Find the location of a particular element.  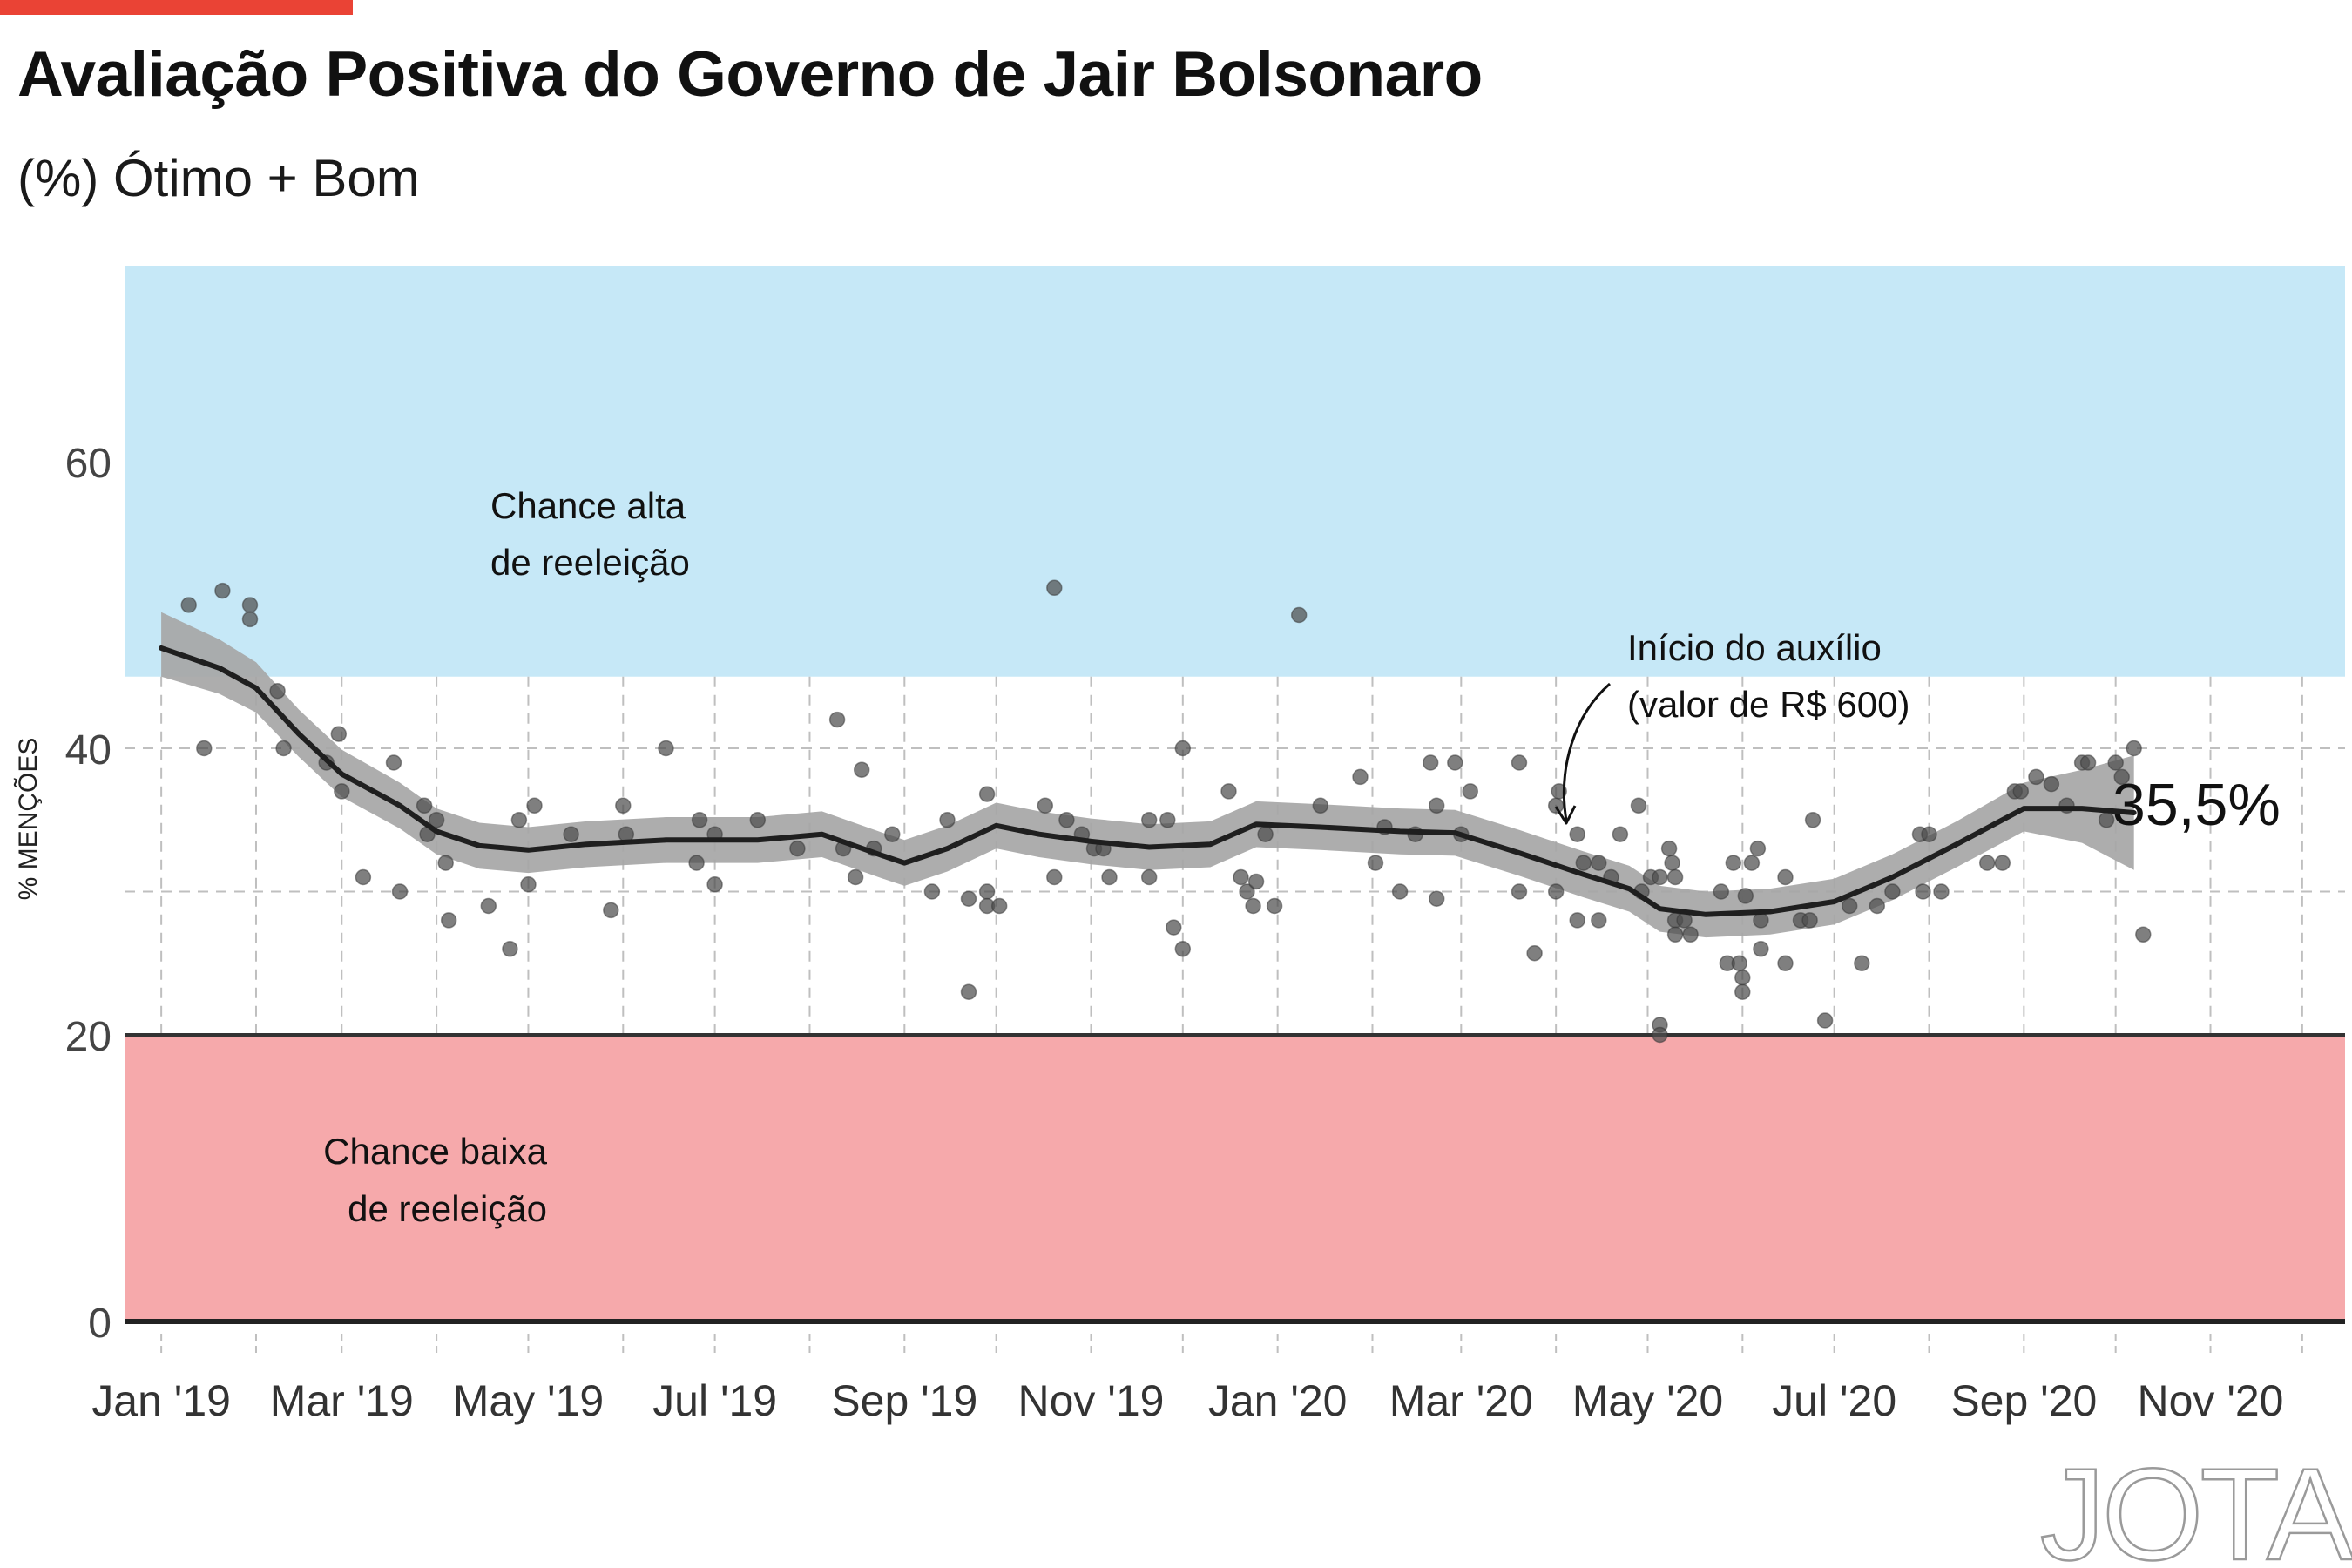

x-tick-label: Jul '20 is located at coordinates (1834, 1400).